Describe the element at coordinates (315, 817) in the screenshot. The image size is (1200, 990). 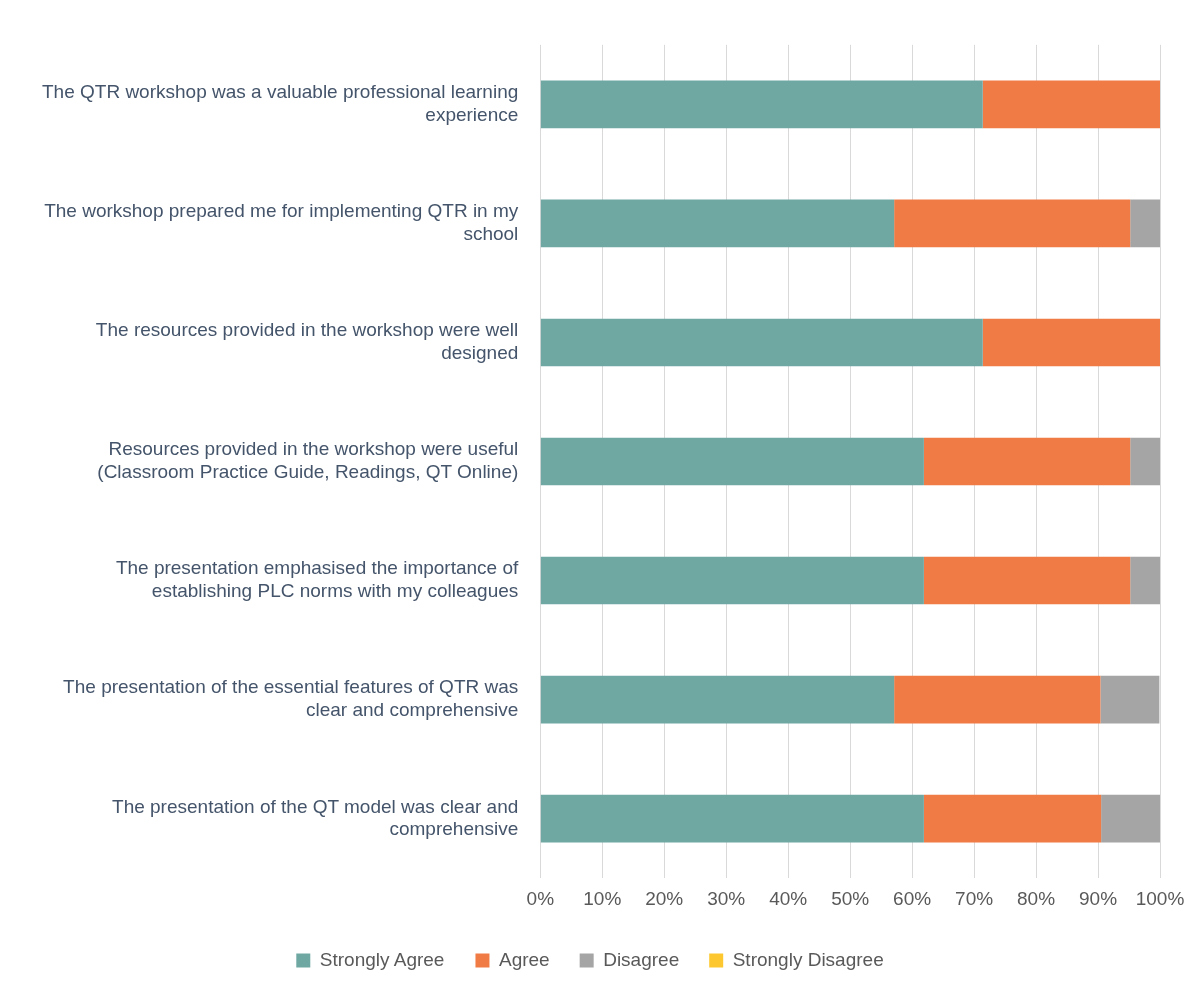
I see `y-tick-label: The presentation of the QT model was clear and comprehensive` at that location.